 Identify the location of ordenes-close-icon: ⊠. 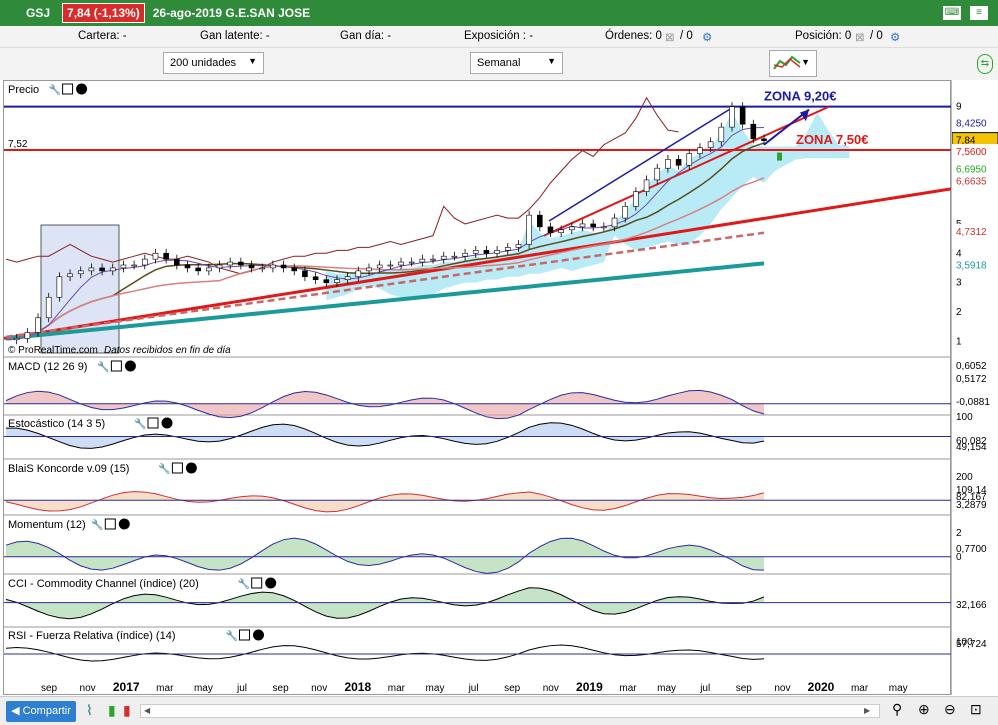
(670, 38).